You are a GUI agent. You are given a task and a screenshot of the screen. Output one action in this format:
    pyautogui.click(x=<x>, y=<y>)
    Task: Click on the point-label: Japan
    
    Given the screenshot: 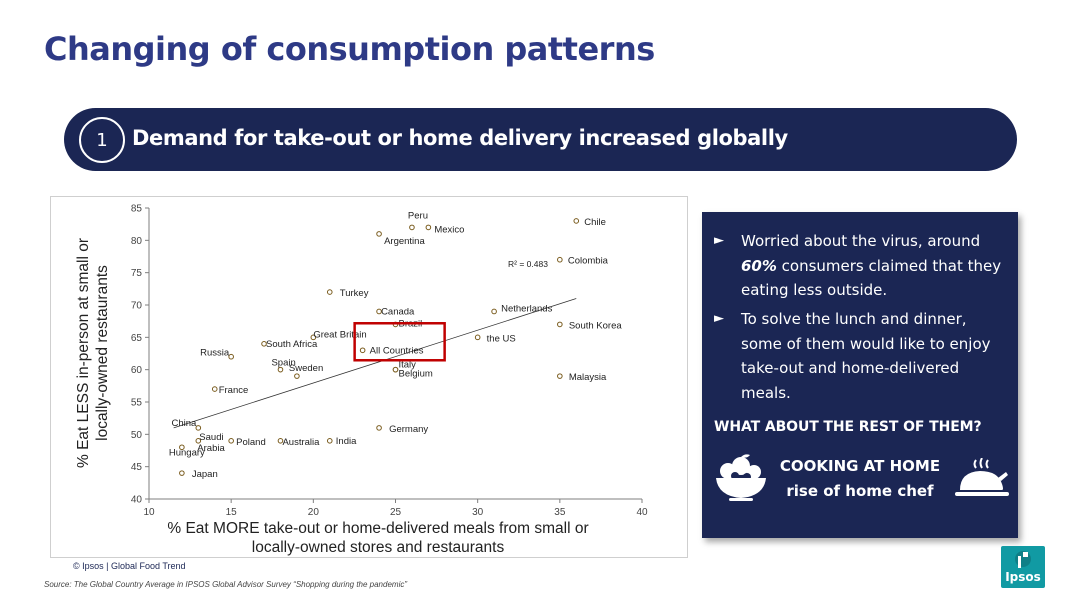 What is the action you would take?
    pyautogui.click(x=205, y=474)
    